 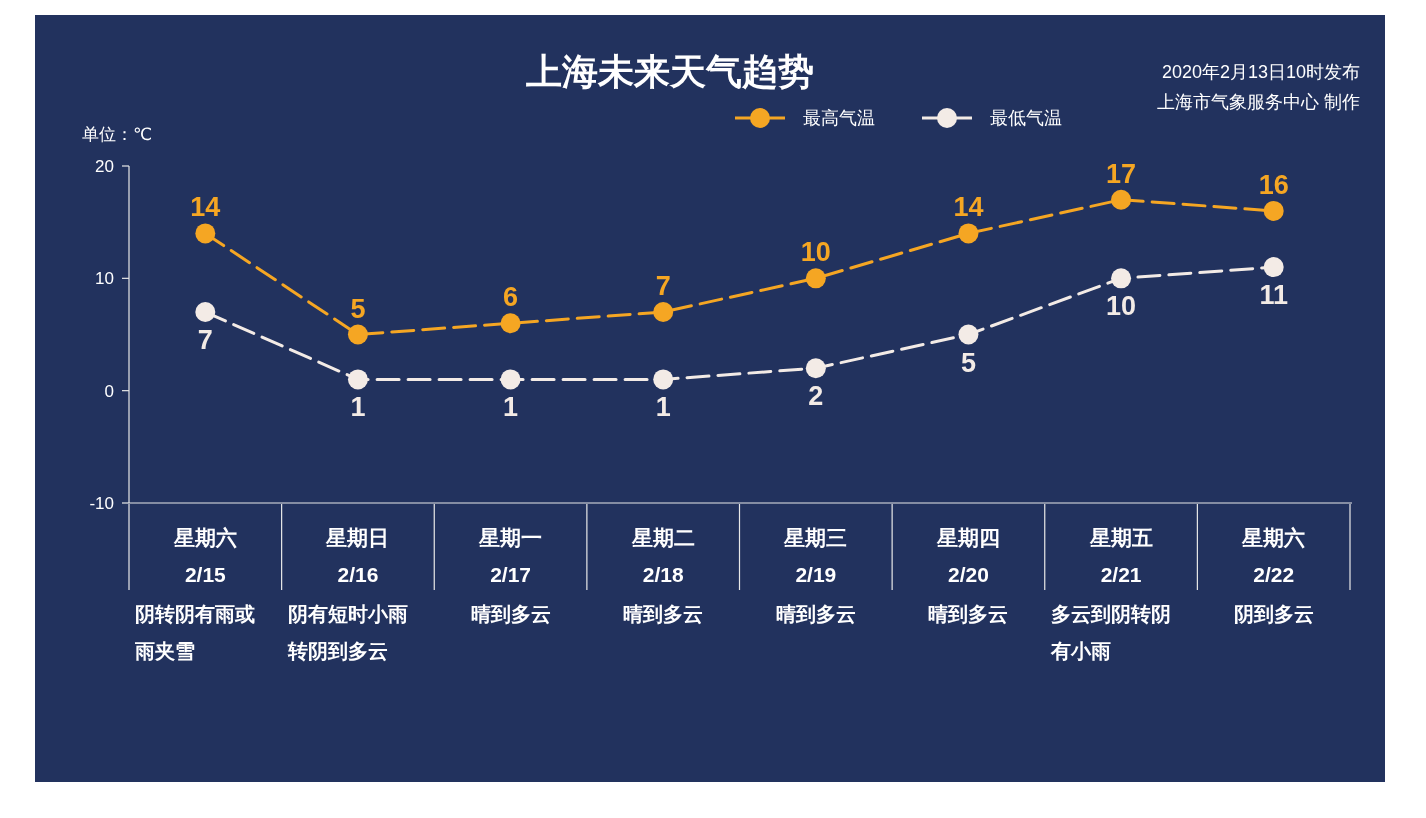 I want to click on legend-label: 最低气温, so click(x=1026, y=118).